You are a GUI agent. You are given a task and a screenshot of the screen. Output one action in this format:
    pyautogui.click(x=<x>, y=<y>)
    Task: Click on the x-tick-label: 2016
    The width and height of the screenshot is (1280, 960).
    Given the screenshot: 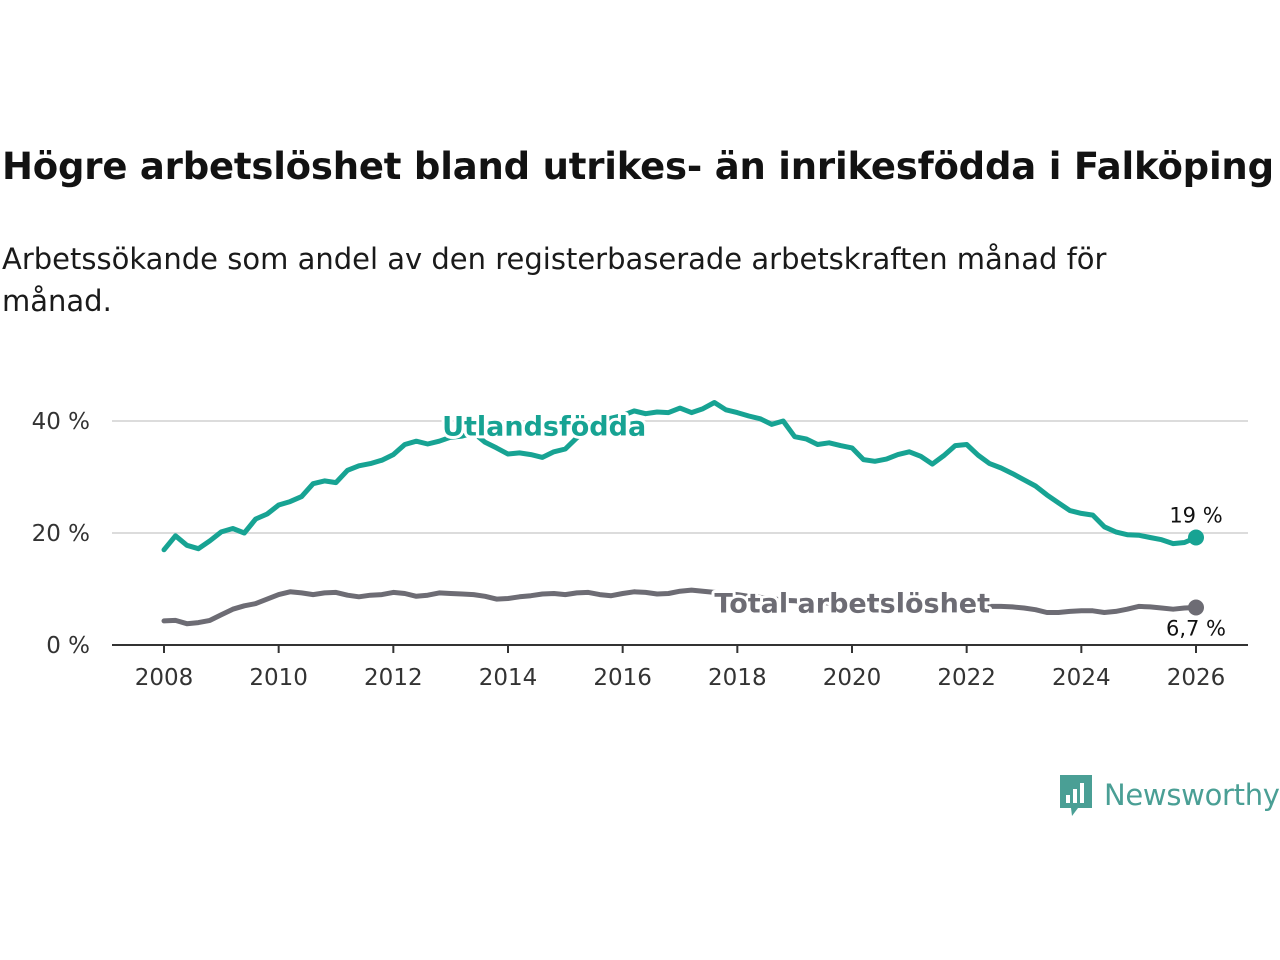 What is the action you would take?
    pyautogui.click(x=622, y=678)
    